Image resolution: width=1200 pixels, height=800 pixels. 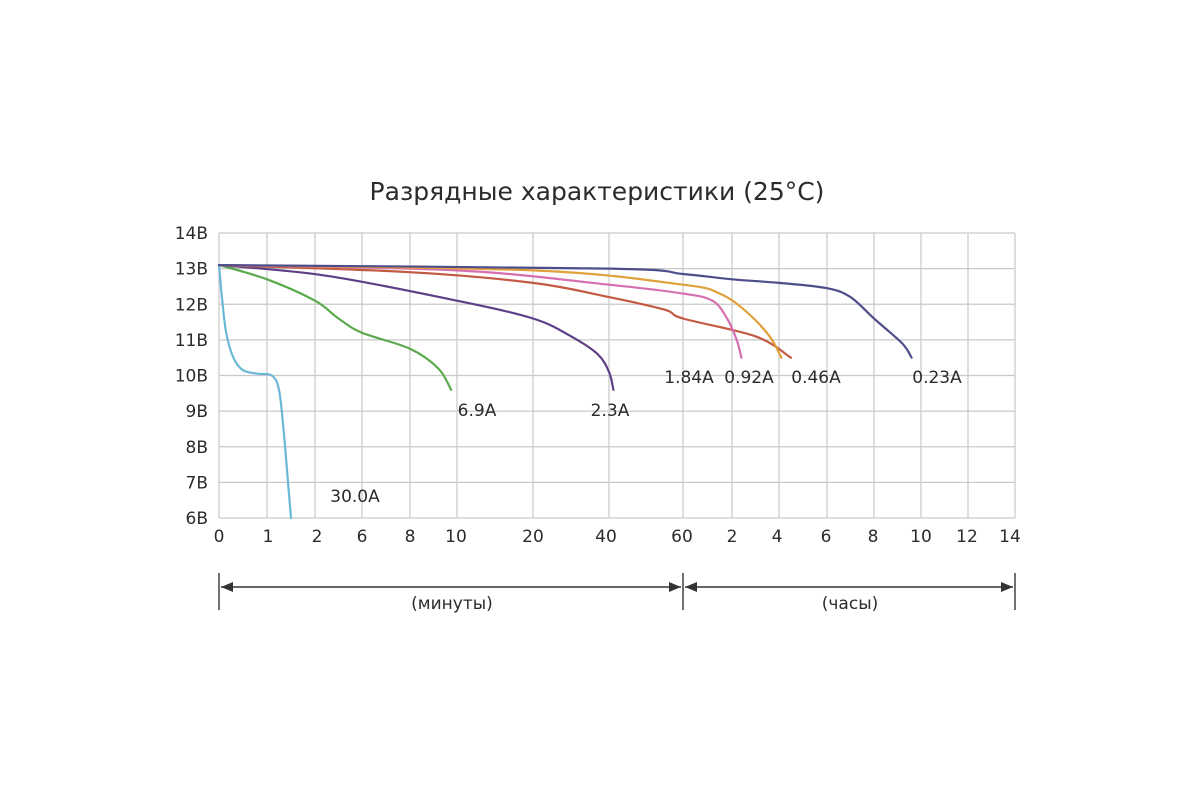 What do you see at coordinates (191, 341) in the screenshot?
I see `y-tick-label: 11В` at bounding box center [191, 341].